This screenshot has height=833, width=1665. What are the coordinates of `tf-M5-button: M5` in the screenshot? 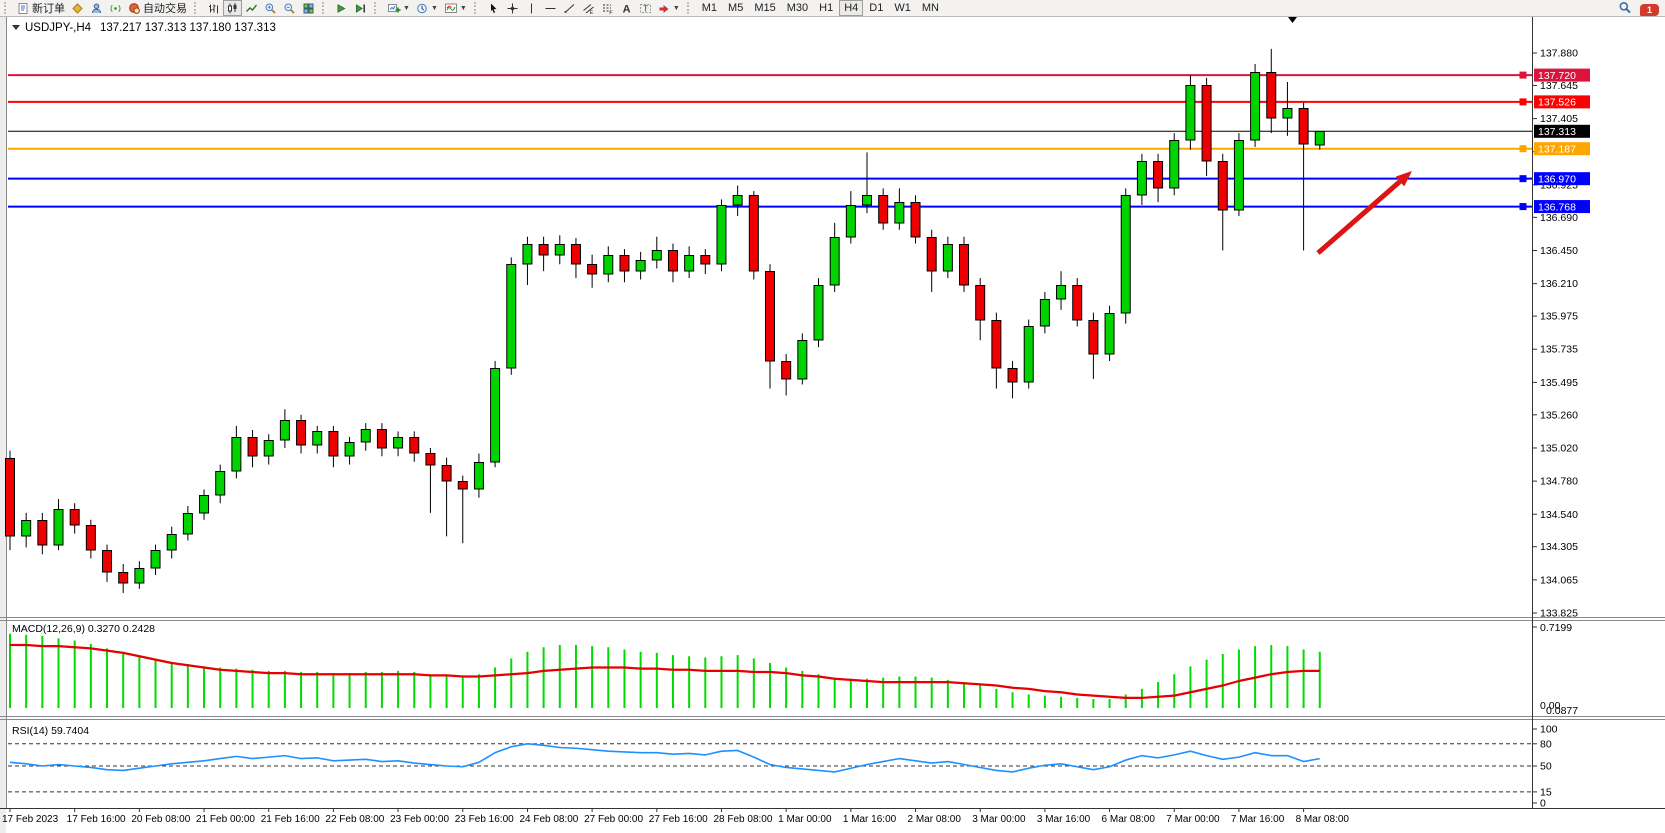 It's located at (736, 8).